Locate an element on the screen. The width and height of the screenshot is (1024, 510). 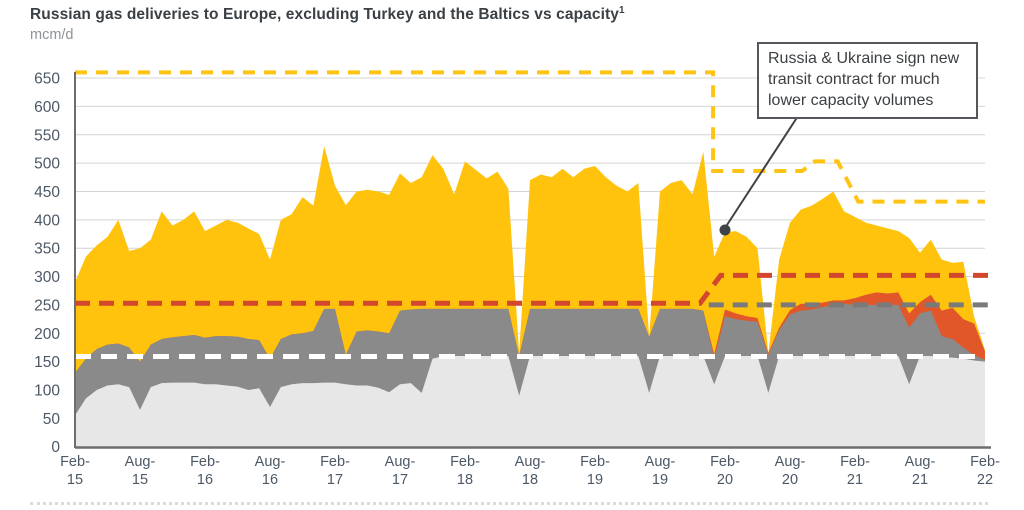
x-axis-tick-label: Feb-19 is located at coordinates (595, 471).